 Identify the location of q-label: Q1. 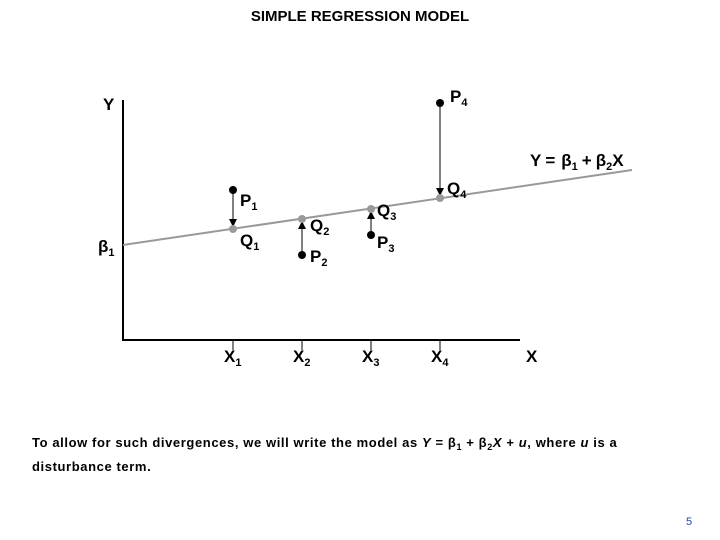
(249, 242).